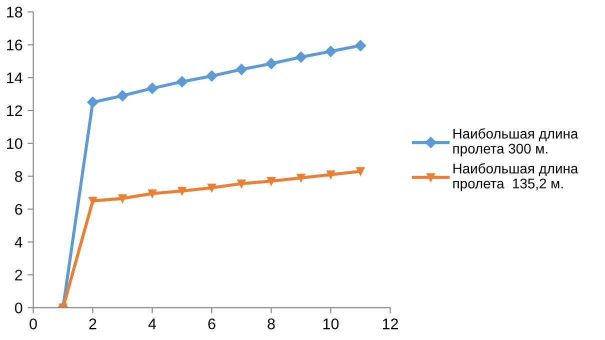 The height and width of the screenshot is (340, 605). Describe the element at coordinates (152, 324) in the screenshot. I see `x-tick-label: 4` at that location.